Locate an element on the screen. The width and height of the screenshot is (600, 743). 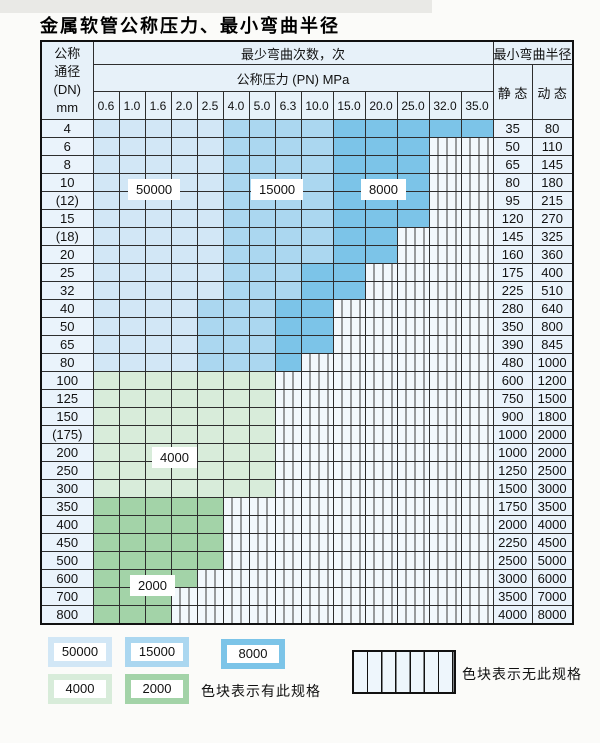
legend-chip-15000: 15000 is located at coordinates (157, 652).